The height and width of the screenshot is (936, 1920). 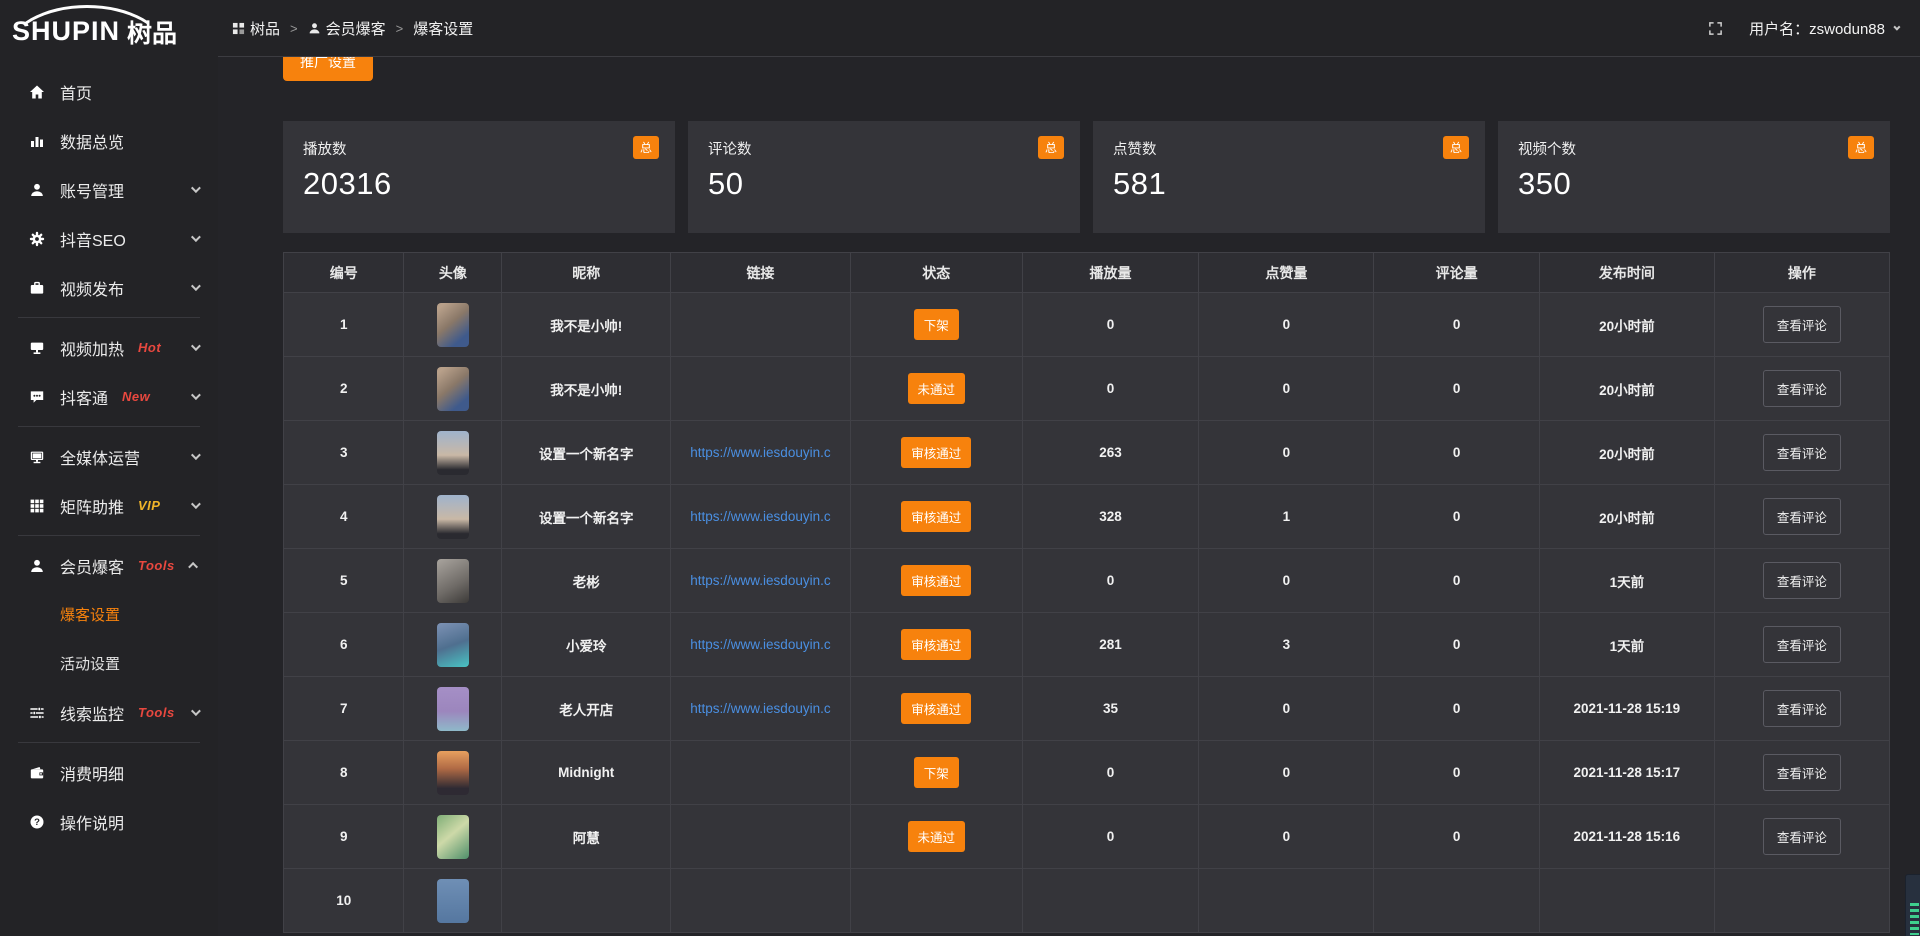 I want to click on cell-id: 5, so click(x=343, y=580).